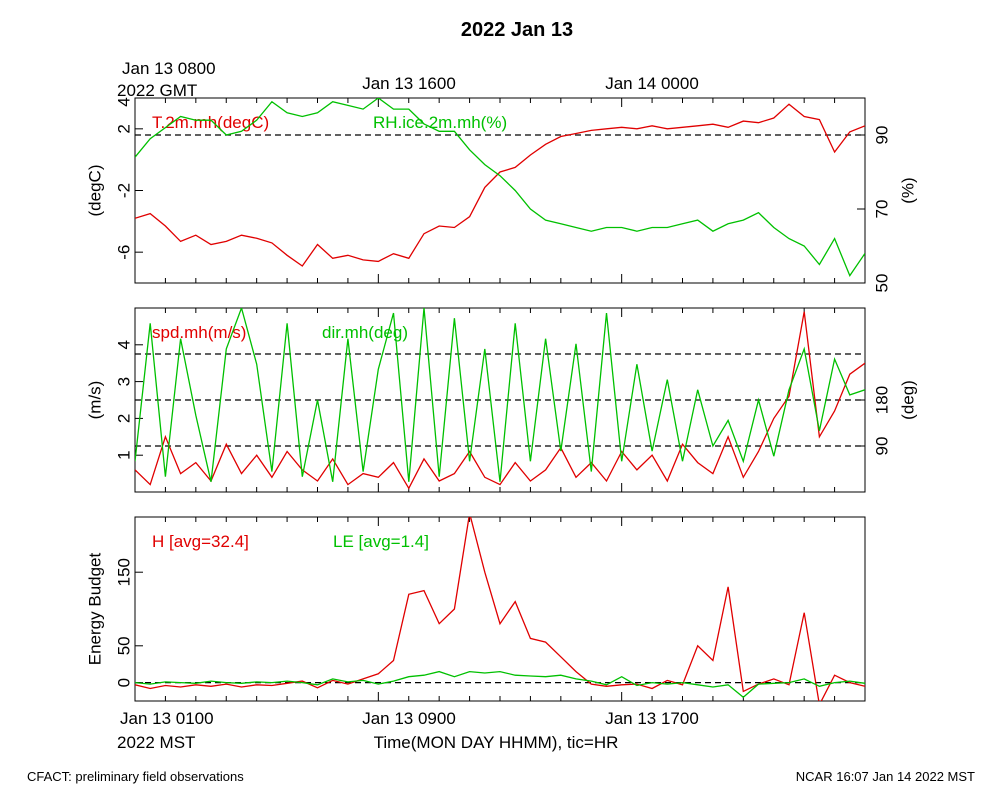 This screenshot has height=800, width=1000. Describe the element at coordinates (409, 718) in the screenshot. I see `bottom-axis-label-1: Jan 13 0900` at that location.